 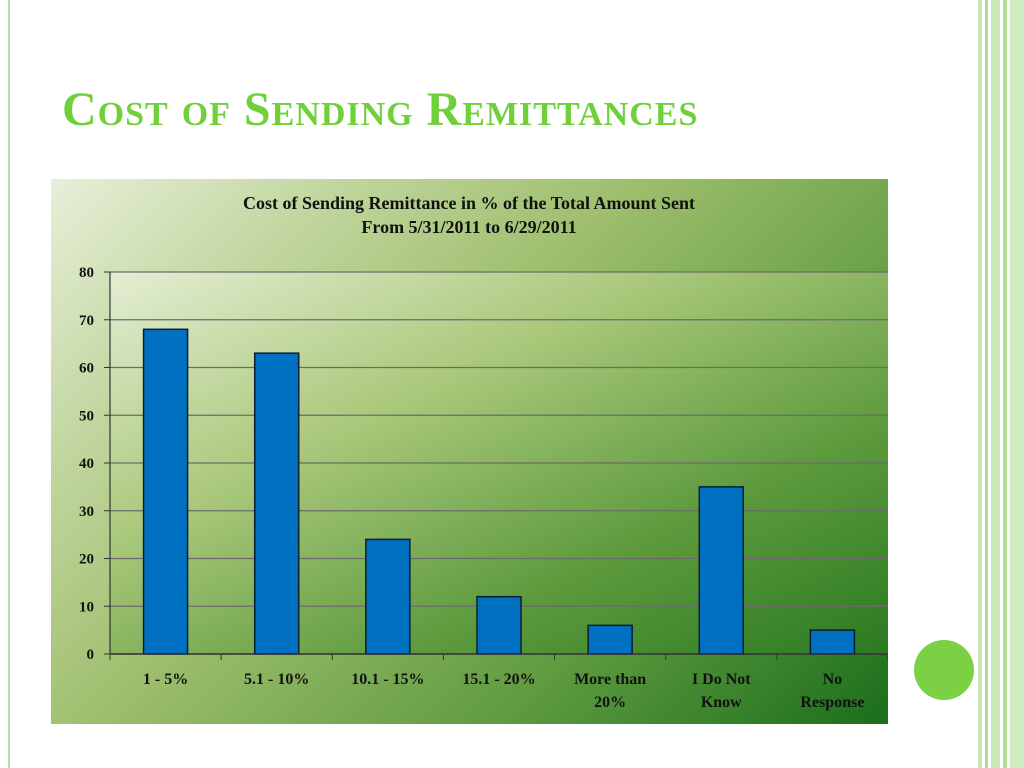 What do you see at coordinates (380, 109) in the screenshot?
I see `slide-title: Cost of Sending Remittances` at bounding box center [380, 109].